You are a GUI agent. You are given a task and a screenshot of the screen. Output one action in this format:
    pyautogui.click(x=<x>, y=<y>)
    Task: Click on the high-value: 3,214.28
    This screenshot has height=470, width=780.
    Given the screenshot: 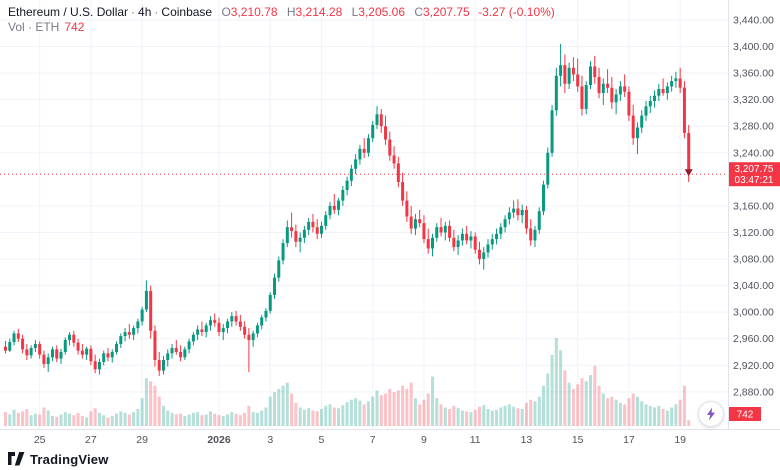 What is the action you would take?
    pyautogui.click(x=319, y=12)
    